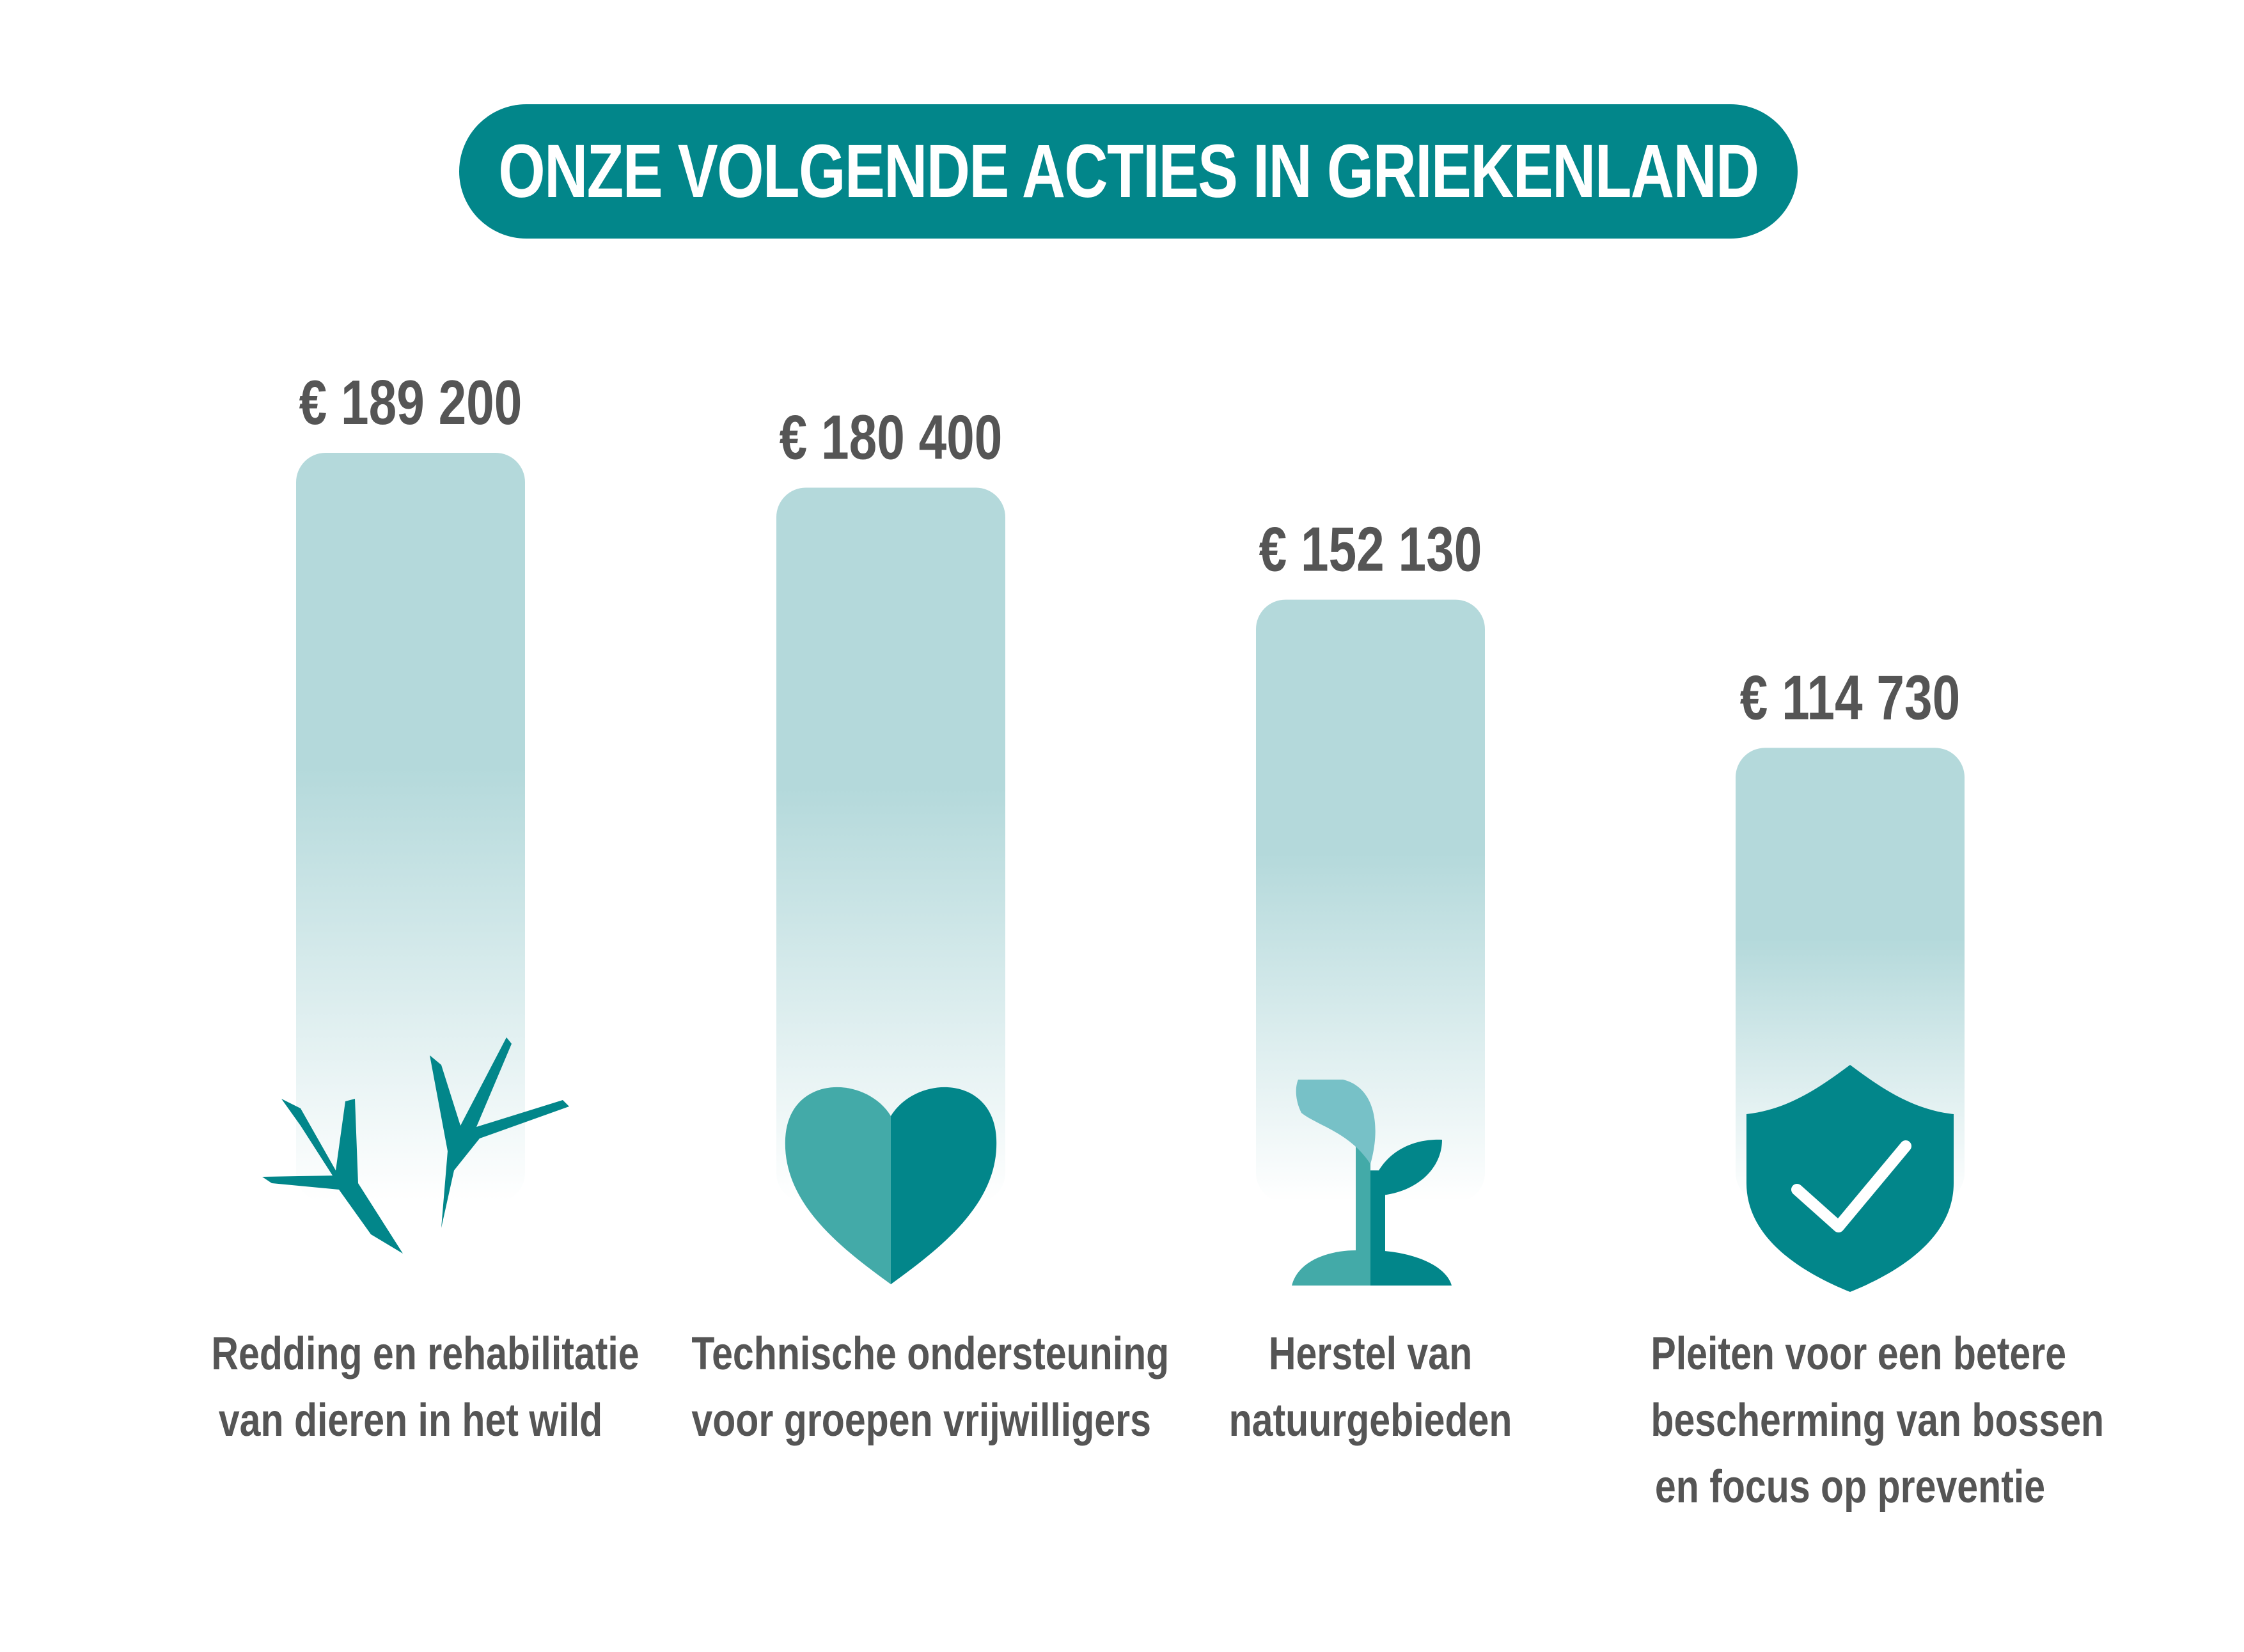  What do you see at coordinates (410, 402) in the screenshot?
I see `value-label: € 189 200` at bounding box center [410, 402].